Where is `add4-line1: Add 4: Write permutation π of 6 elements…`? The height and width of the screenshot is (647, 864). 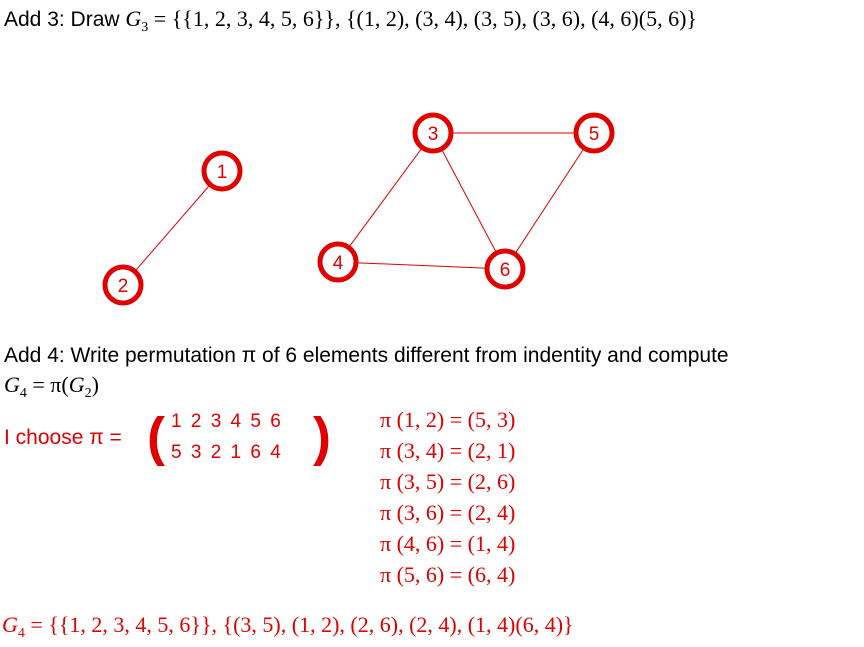
add4-line1: Add 4: Write permutation π of 6 elements… is located at coordinates (366, 355).